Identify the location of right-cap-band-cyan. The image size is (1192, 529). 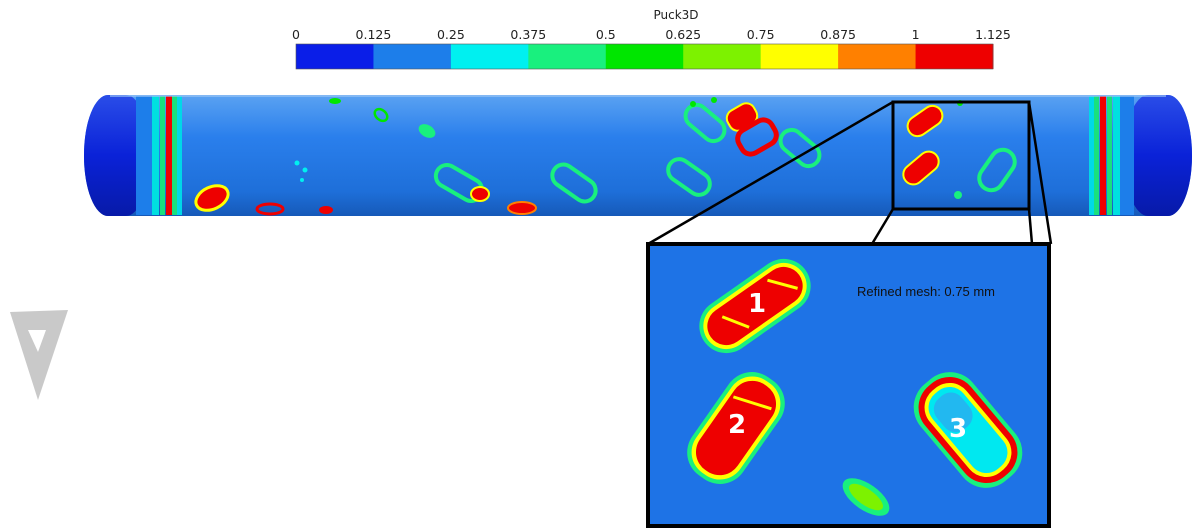
(1116, 155).